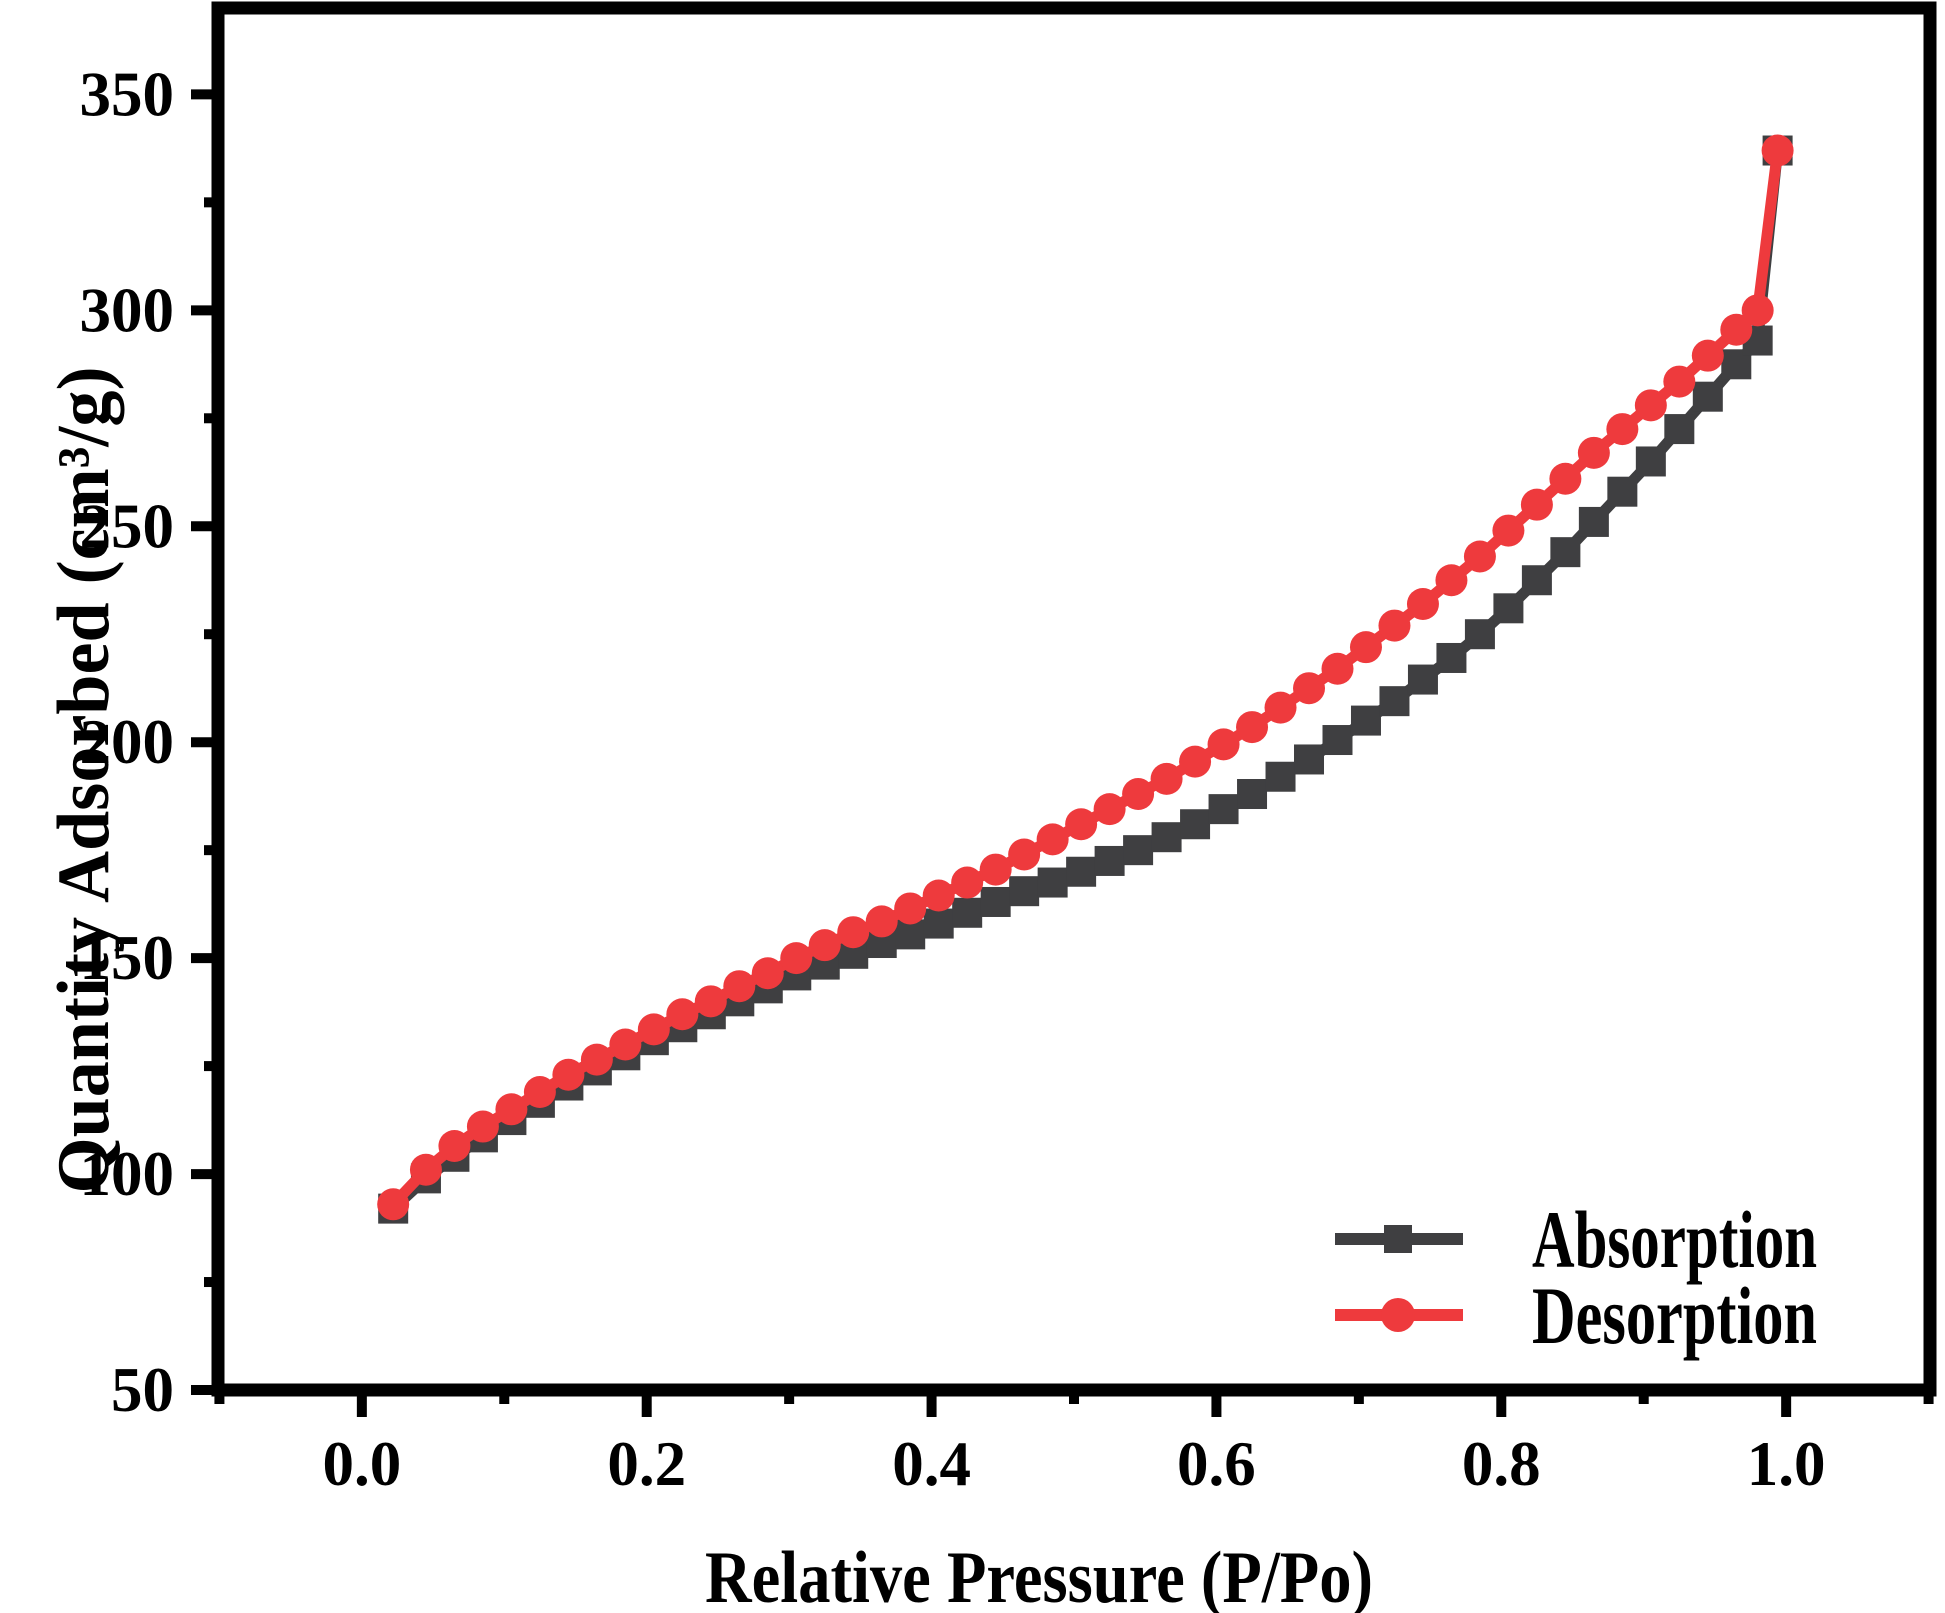 The width and height of the screenshot is (1945, 1613). I want to click on y-tick-label: 300, so click(127, 310).